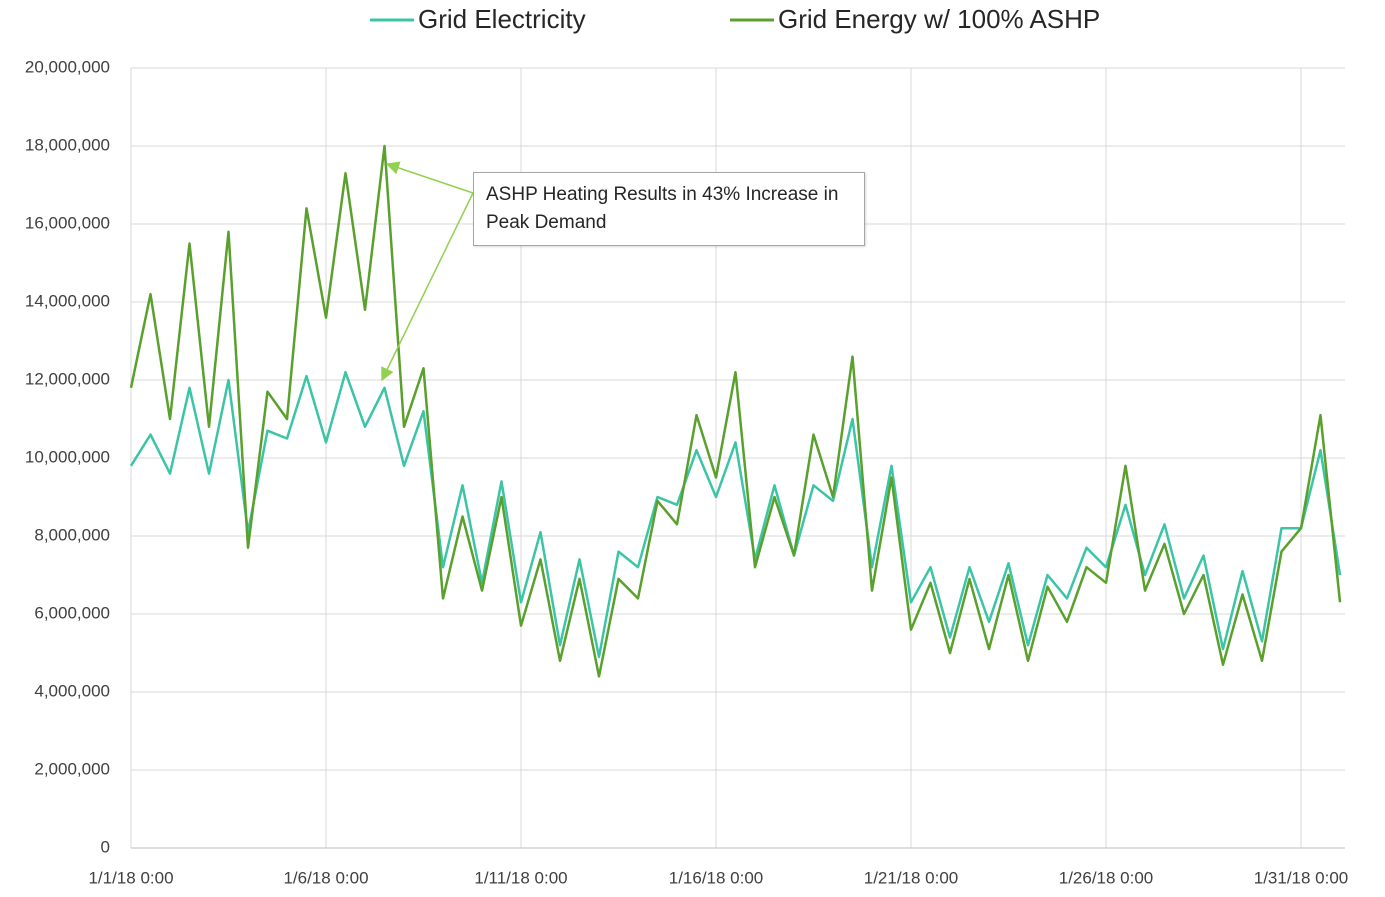  Describe the element at coordinates (130, 877) in the screenshot. I see `x-tick-label: 1/1/18 0:00` at that location.